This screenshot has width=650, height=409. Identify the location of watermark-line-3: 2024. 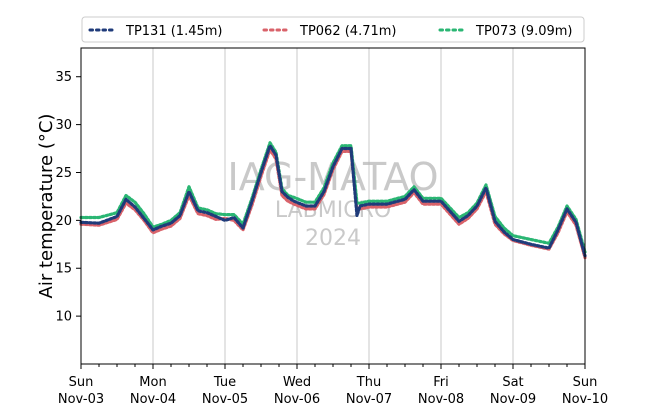
(333, 238).